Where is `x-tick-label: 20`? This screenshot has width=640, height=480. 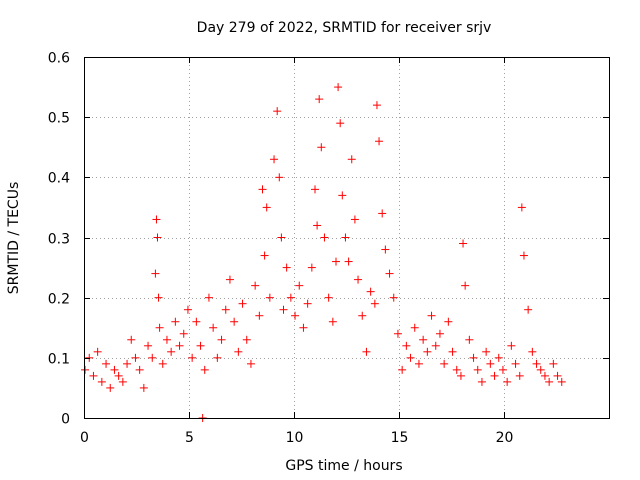 x-tick-label: 20 is located at coordinates (505, 438).